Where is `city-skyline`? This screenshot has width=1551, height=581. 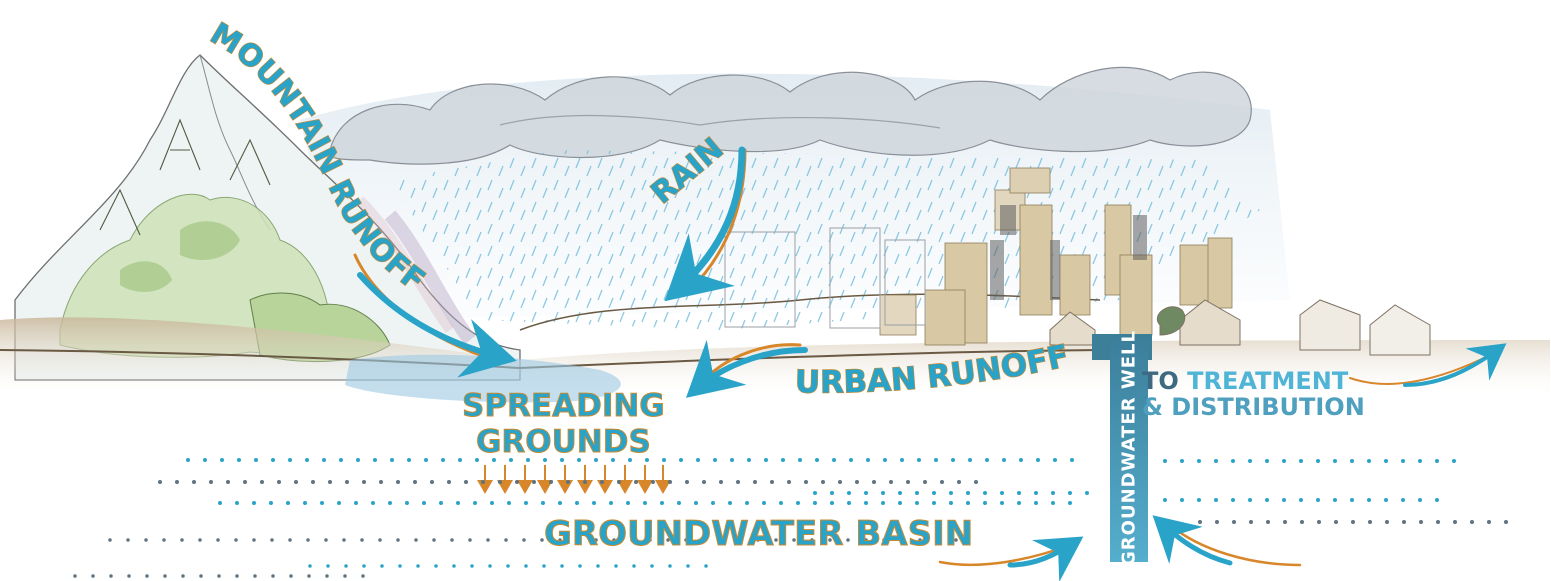
city-skyline is located at coordinates (1056, 256).